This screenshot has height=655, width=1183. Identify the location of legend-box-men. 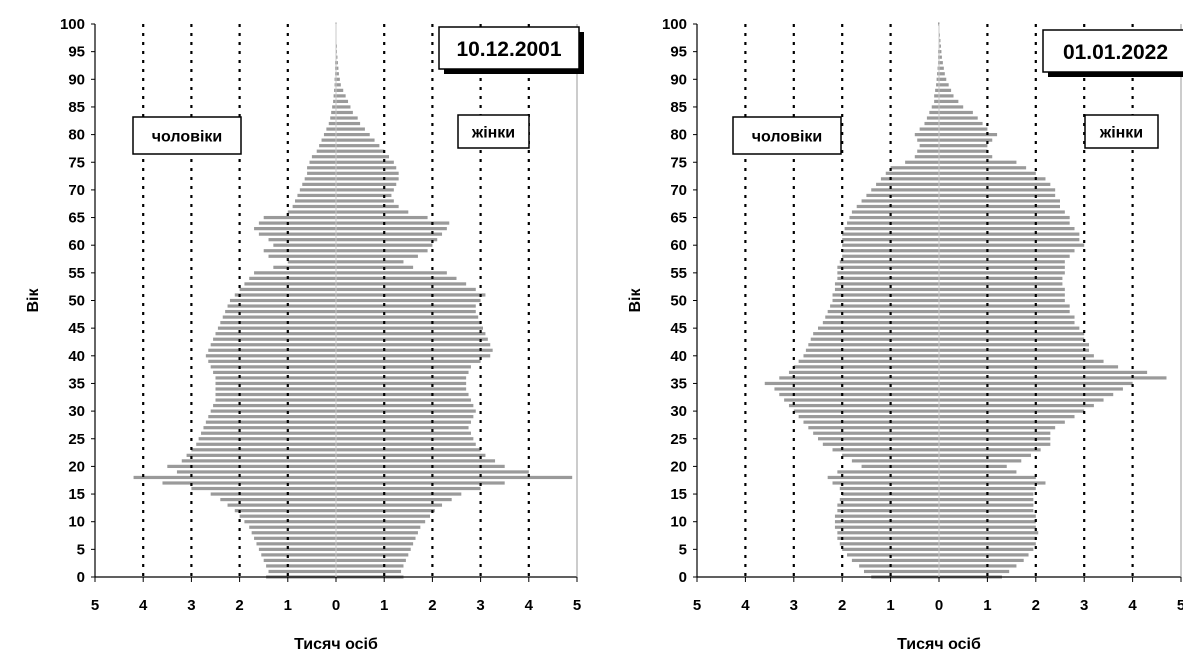
(187, 135).